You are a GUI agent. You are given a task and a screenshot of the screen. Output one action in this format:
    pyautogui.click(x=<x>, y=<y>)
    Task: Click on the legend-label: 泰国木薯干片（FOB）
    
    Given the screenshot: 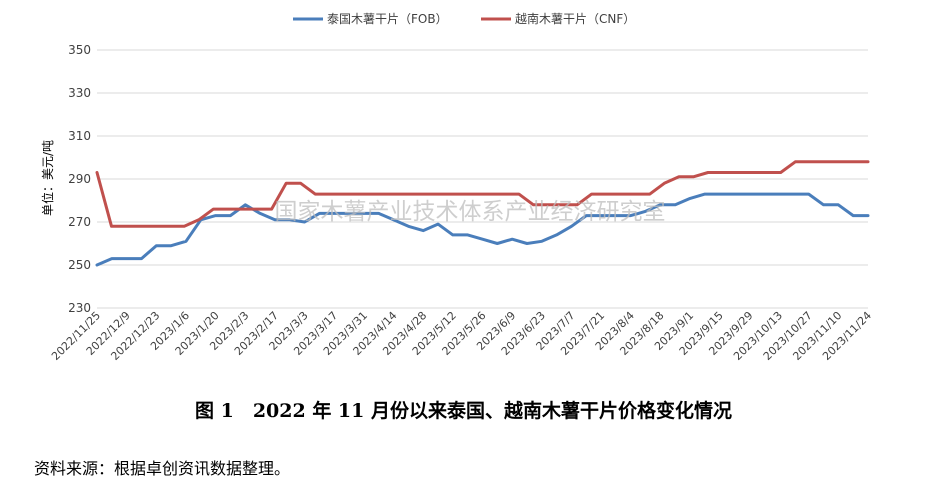 What is the action you would take?
    pyautogui.click(x=387, y=19)
    